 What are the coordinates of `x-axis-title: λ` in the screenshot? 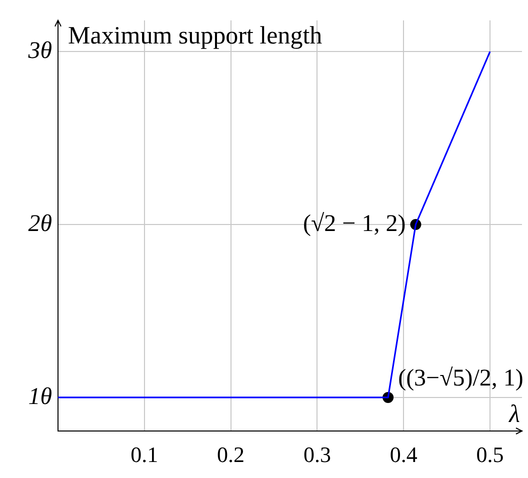 It's located at (514, 414).